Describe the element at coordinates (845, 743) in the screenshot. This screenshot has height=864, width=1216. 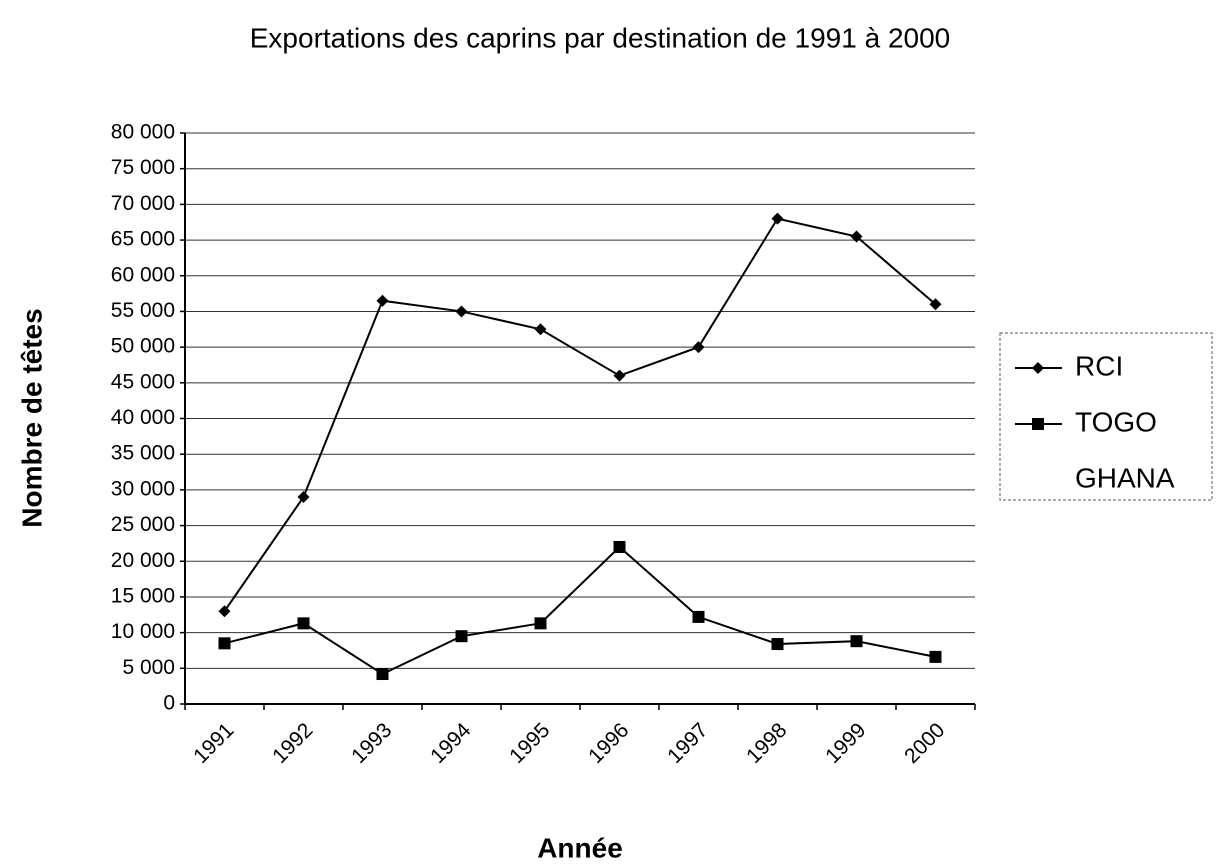
I see `x-tick-label: 1999` at that location.